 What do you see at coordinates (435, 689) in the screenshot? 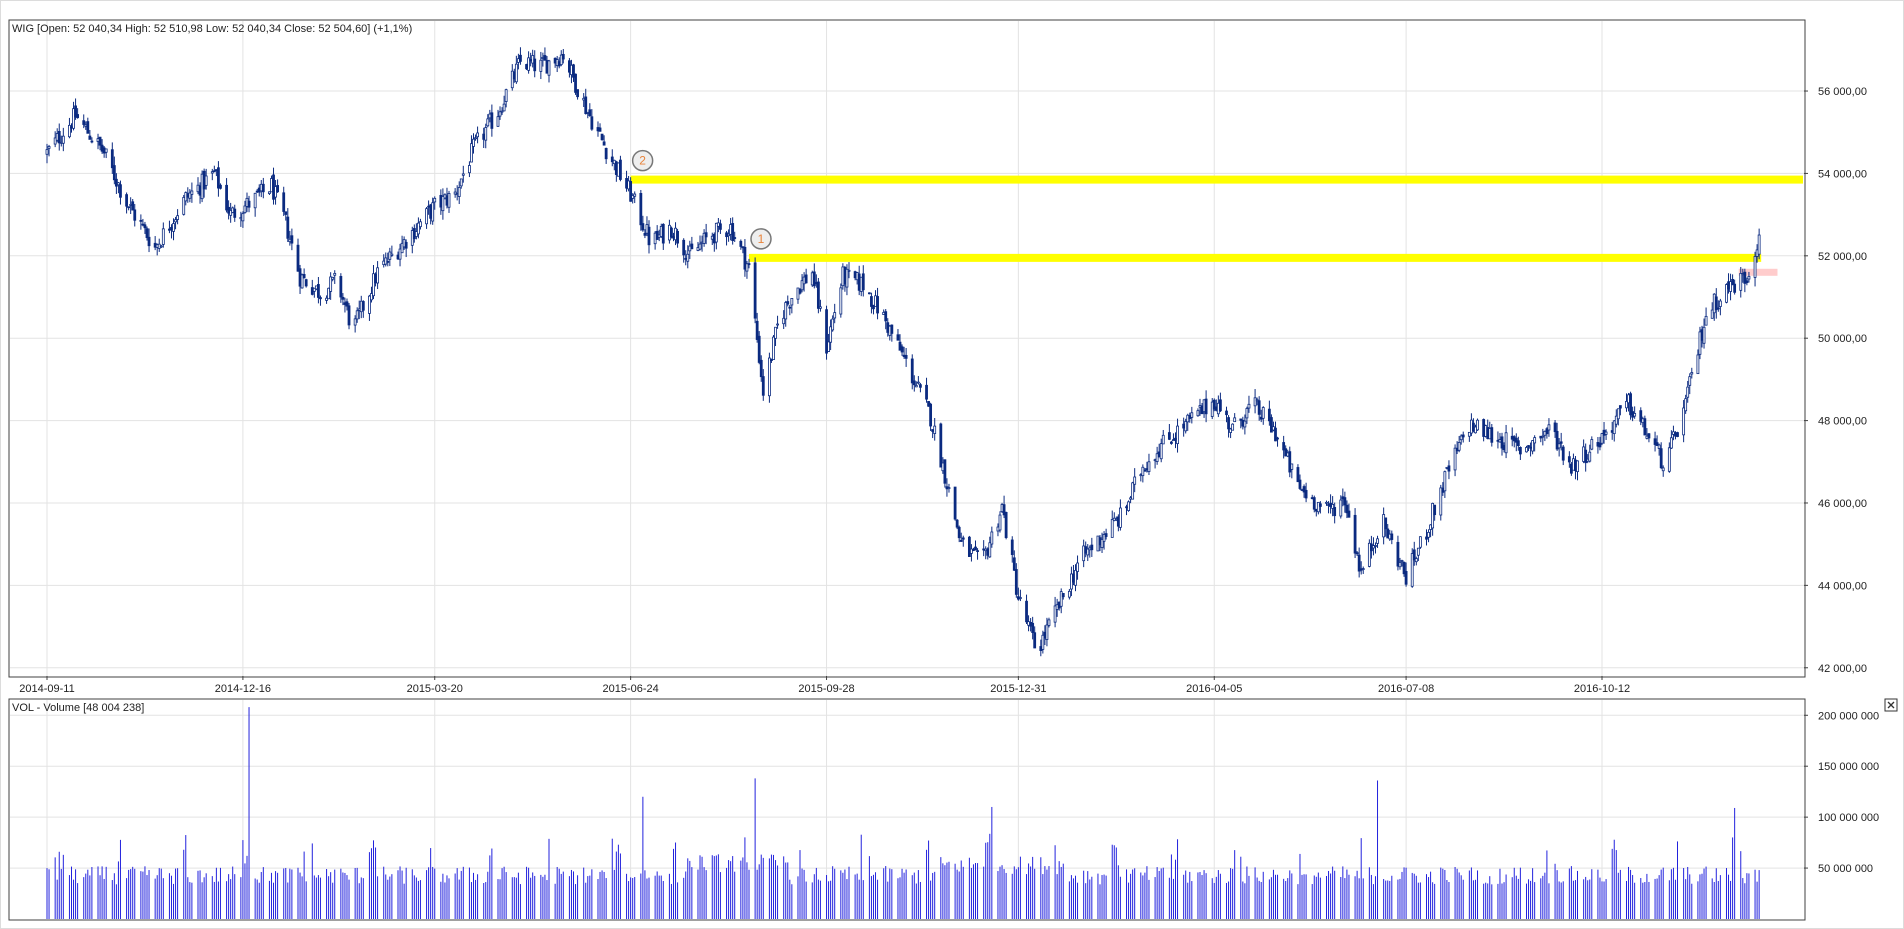
I see `time-tick-label: 2015-03-20` at bounding box center [435, 689].